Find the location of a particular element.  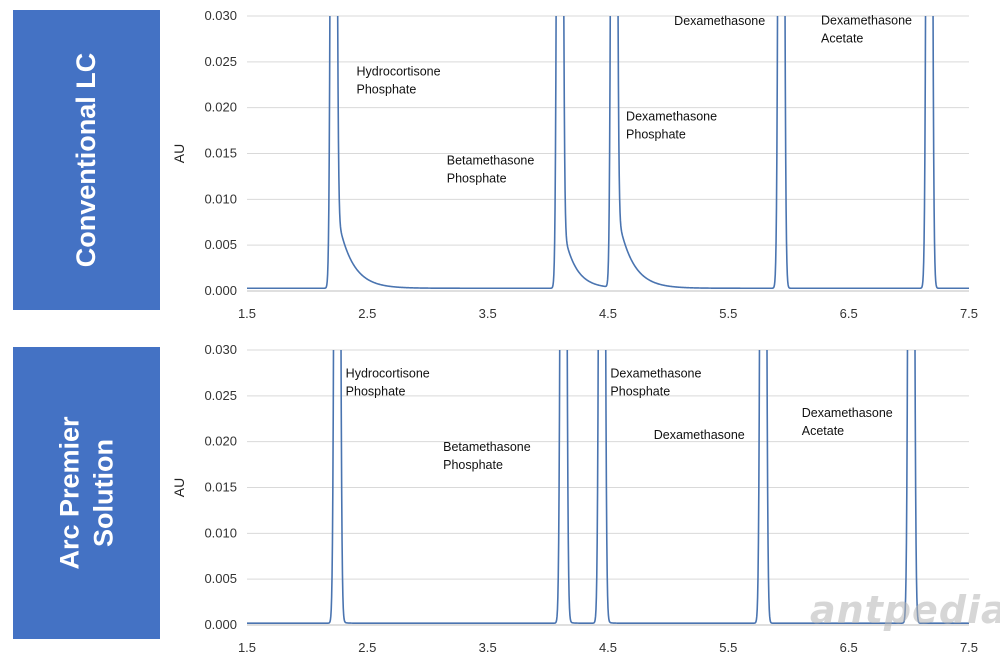

panel-label-conventional-lc: Conventional LC is located at coordinates (86, 160).